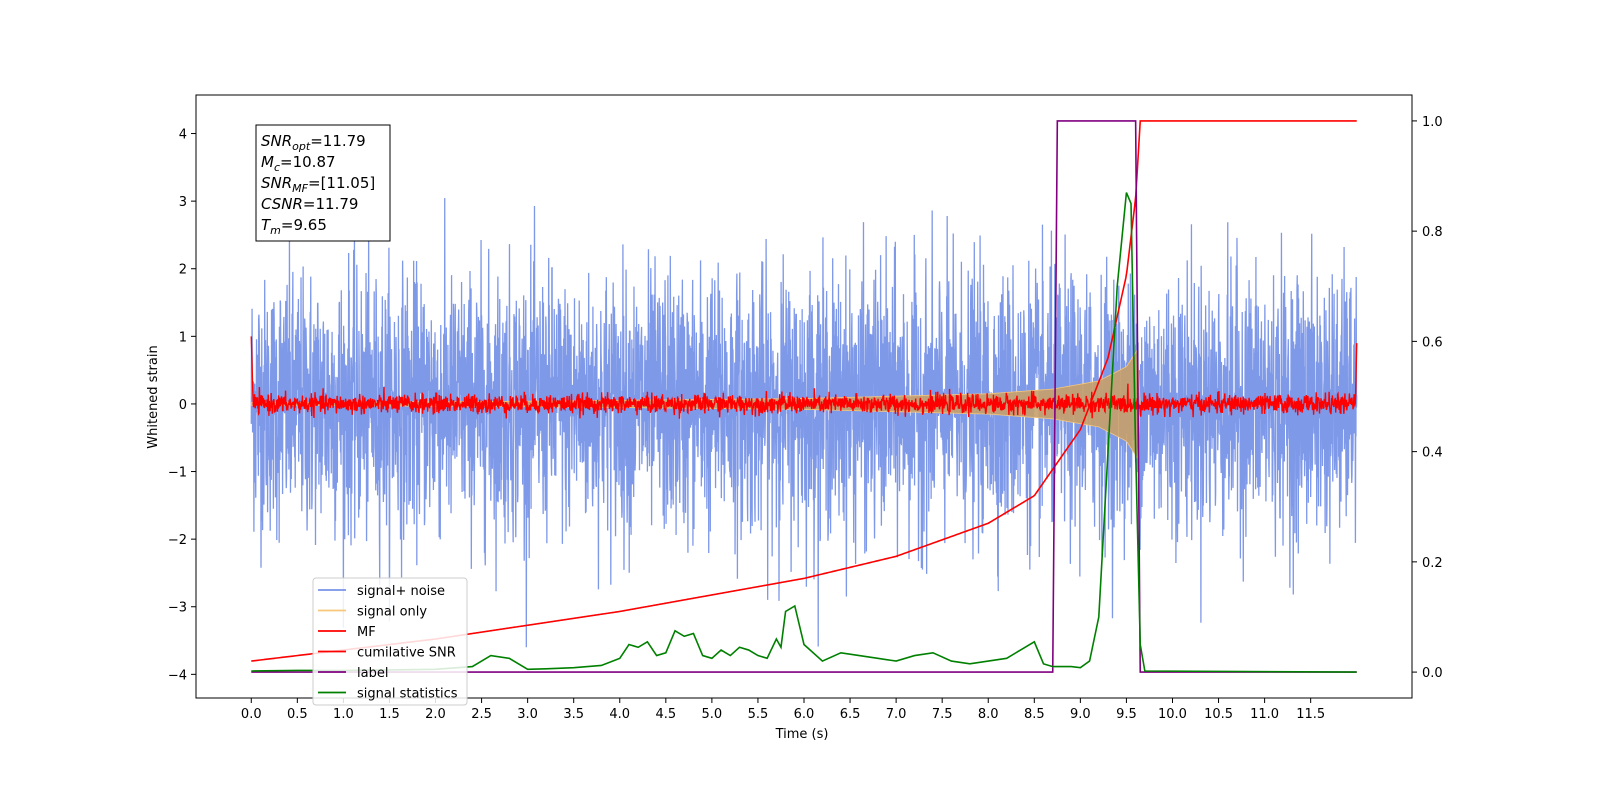 This screenshot has height=800, width=1600. Describe the element at coordinates (177, 608) in the screenshot. I see `y-left-tick-label: −3` at that location.